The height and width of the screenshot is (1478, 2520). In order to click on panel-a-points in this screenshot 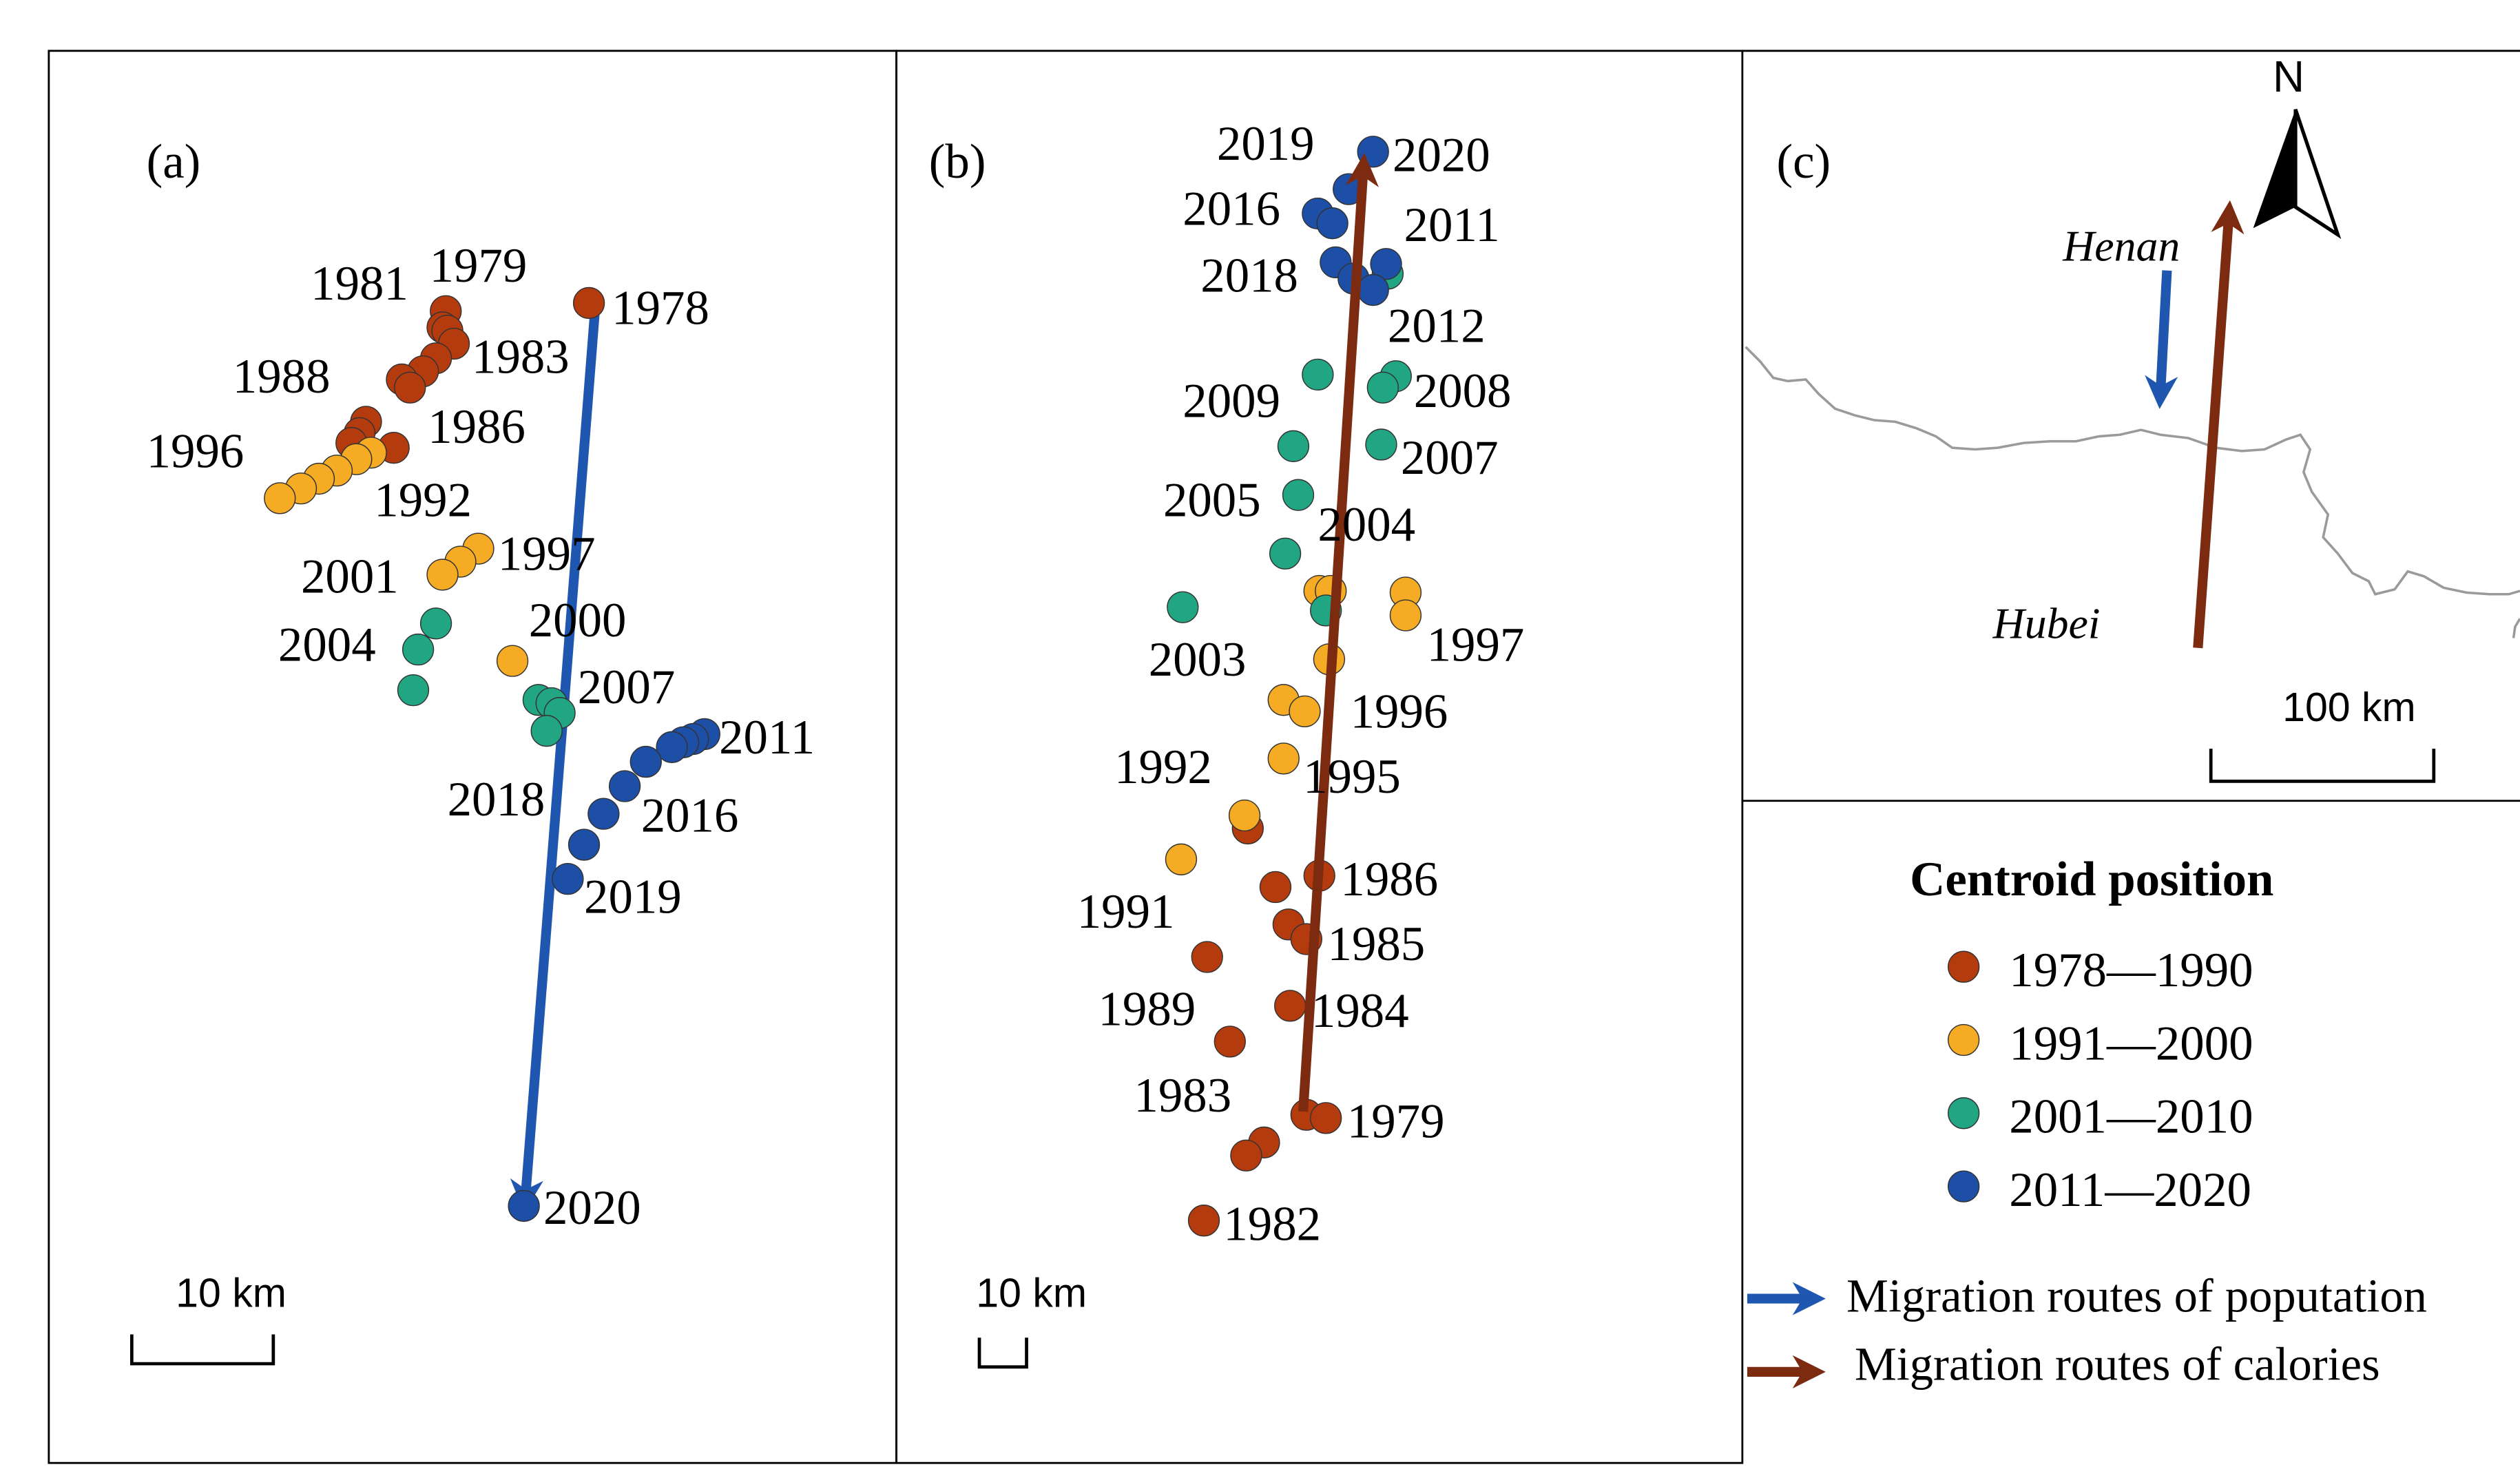, I will do `click(492, 754)`.